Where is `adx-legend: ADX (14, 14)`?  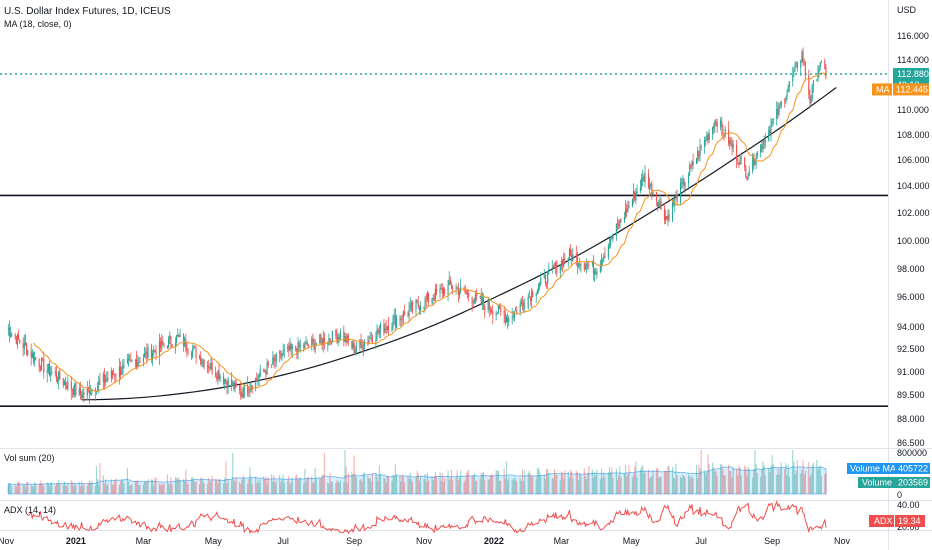 adx-legend: ADX (14, 14) is located at coordinates (30, 510).